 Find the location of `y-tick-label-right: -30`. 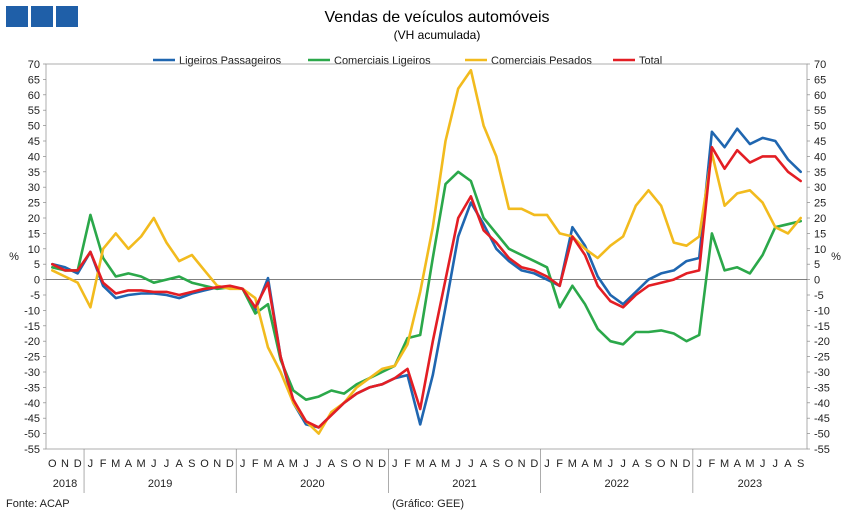

y-tick-label-right: -30 is located at coordinates (822, 373).